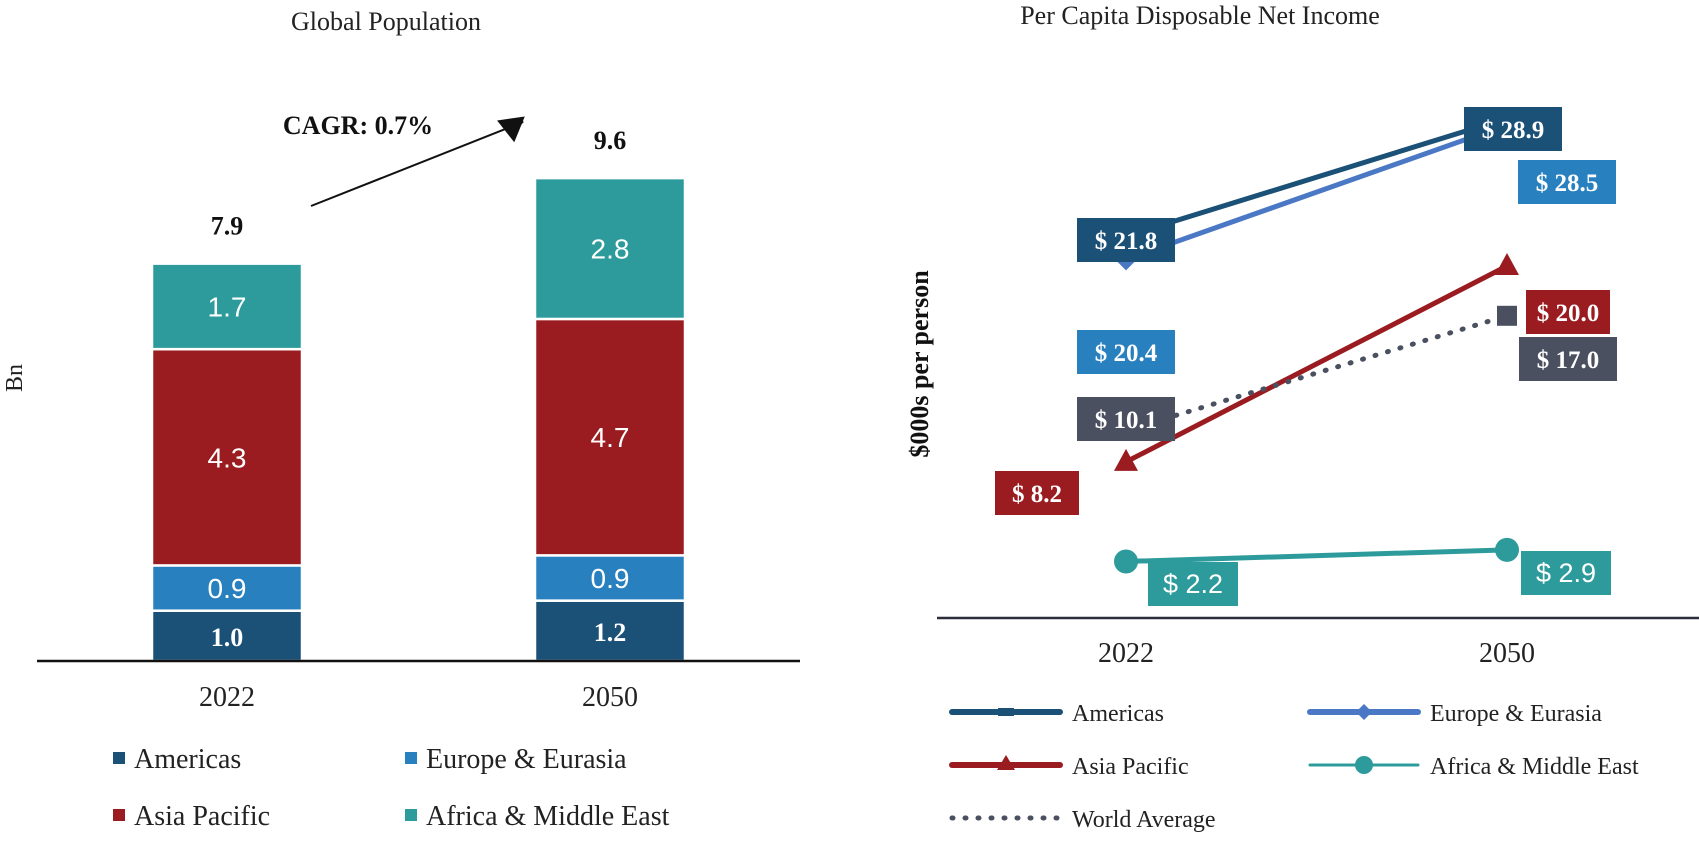  What do you see at coordinates (119, 758) in the screenshot?
I see `legend-swatch-americas` at bounding box center [119, 758].